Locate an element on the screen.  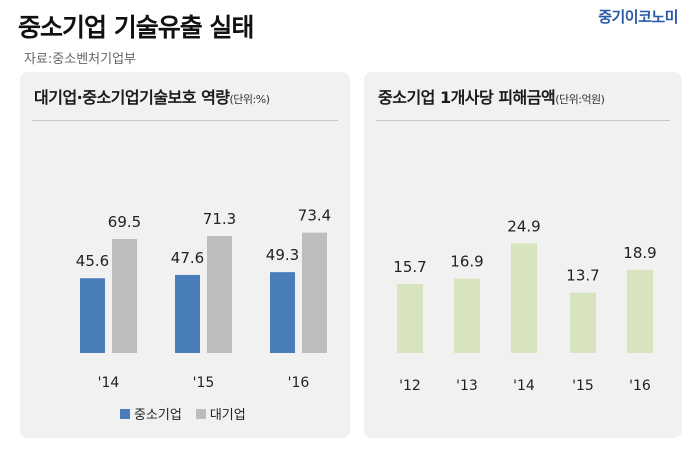
data-label: 45.6 is located at coordinates (92, 261).